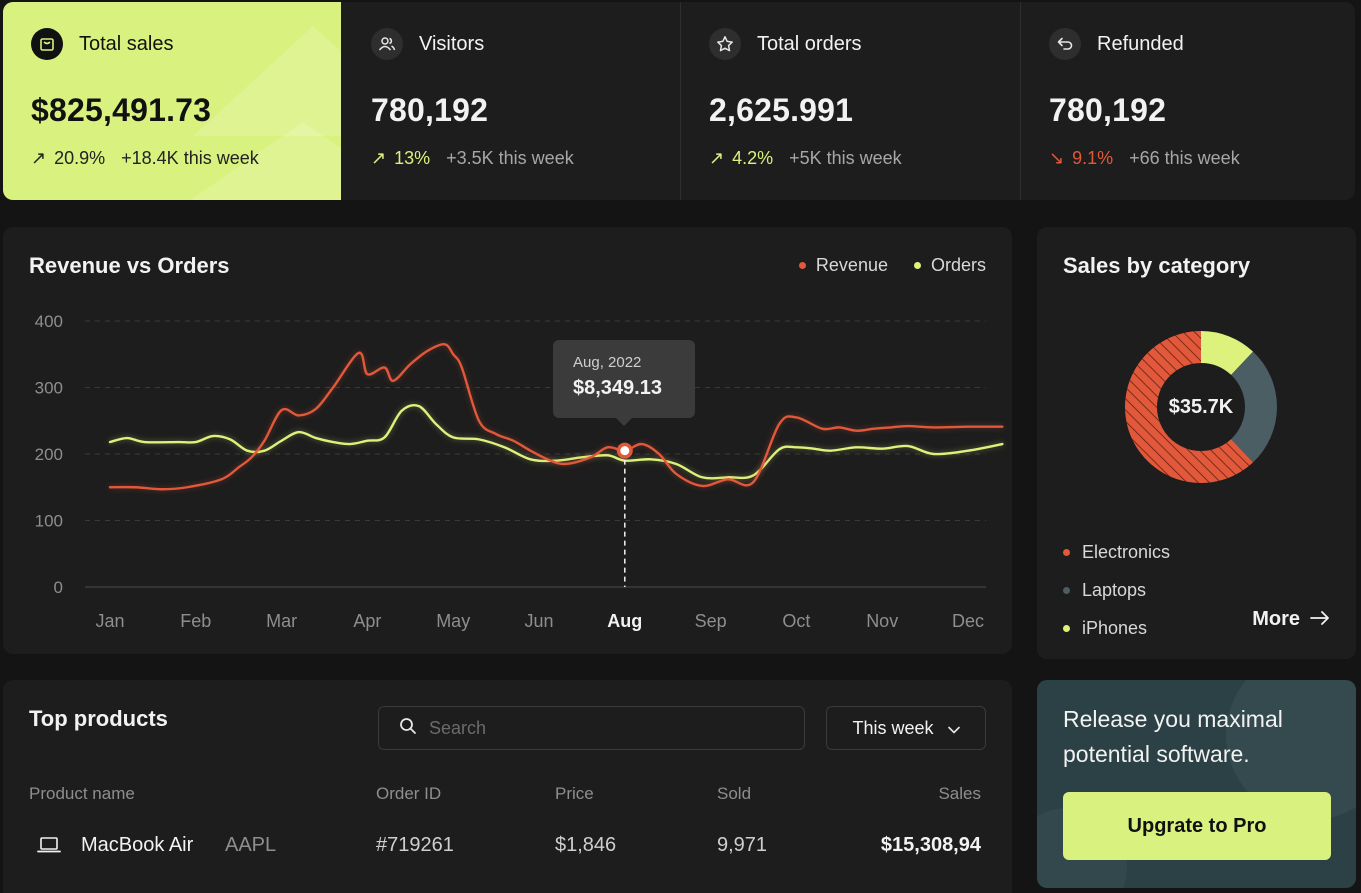 Image resolution: width=1361 pixels, height=893 pixels. What do you see at coordinates (452, 43) in the screenshot?
I see `kpi-label: Visitors` at bounding box center [452, 43].